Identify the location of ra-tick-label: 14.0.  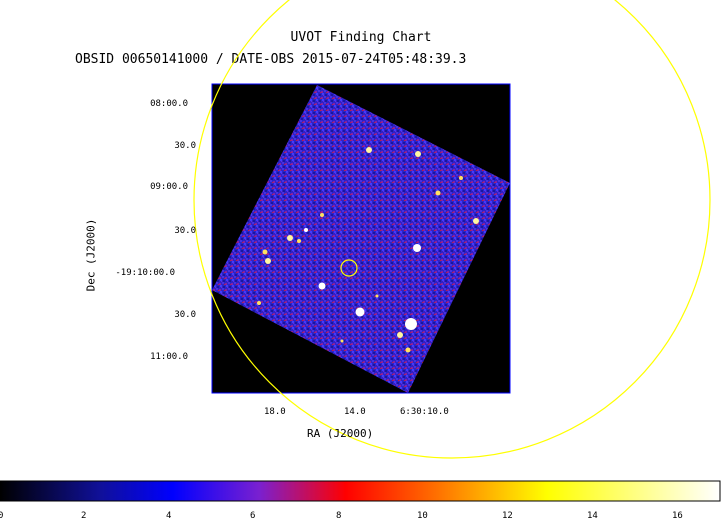
(355, 412).